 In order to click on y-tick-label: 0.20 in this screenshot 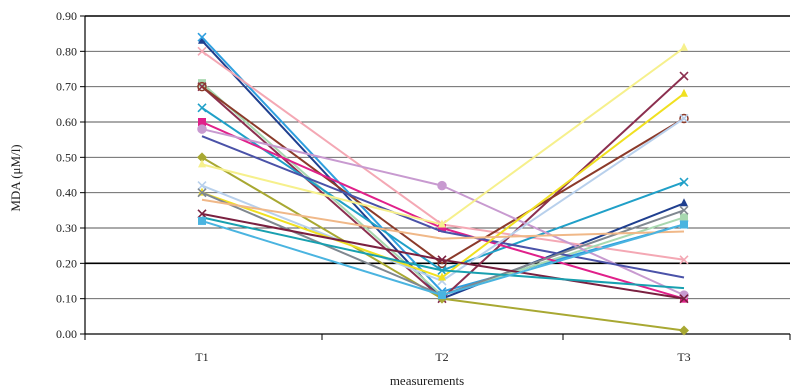, I will do `click(66, 263)`.